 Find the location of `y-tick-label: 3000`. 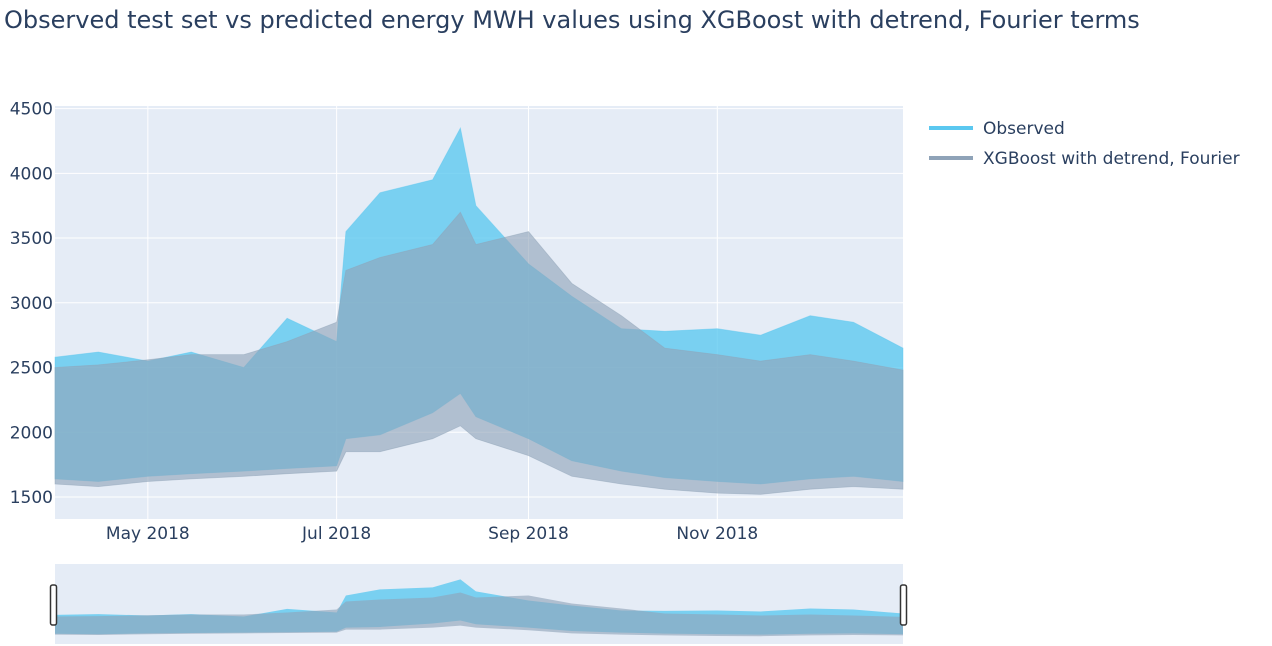

y-tick-label: 3000 is located at coordinates (31, 304).